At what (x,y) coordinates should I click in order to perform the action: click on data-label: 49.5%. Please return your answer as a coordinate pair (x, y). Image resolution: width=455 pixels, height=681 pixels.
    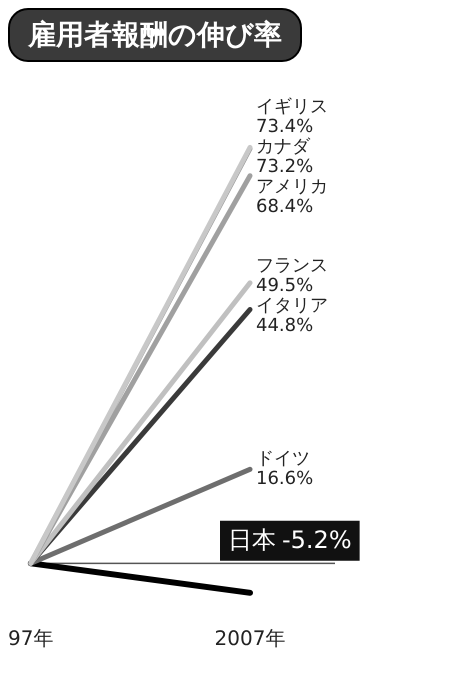
    Looking at the image, I should click on (285, 285).